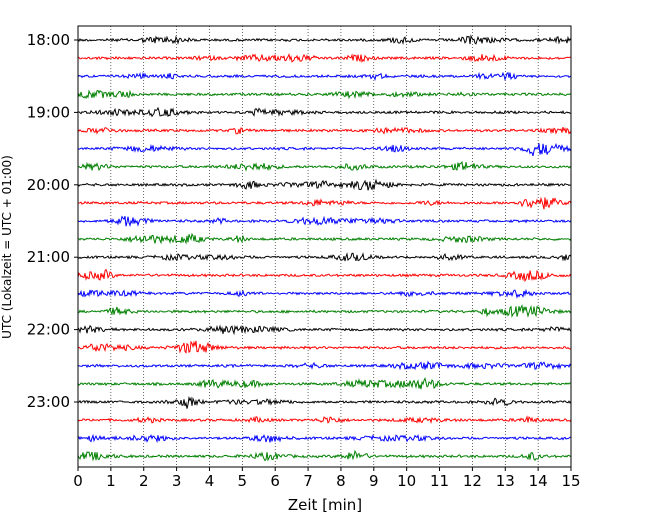 This screenshot has width=650, height=520. I want to click on trace-1915, so click(324, 130).